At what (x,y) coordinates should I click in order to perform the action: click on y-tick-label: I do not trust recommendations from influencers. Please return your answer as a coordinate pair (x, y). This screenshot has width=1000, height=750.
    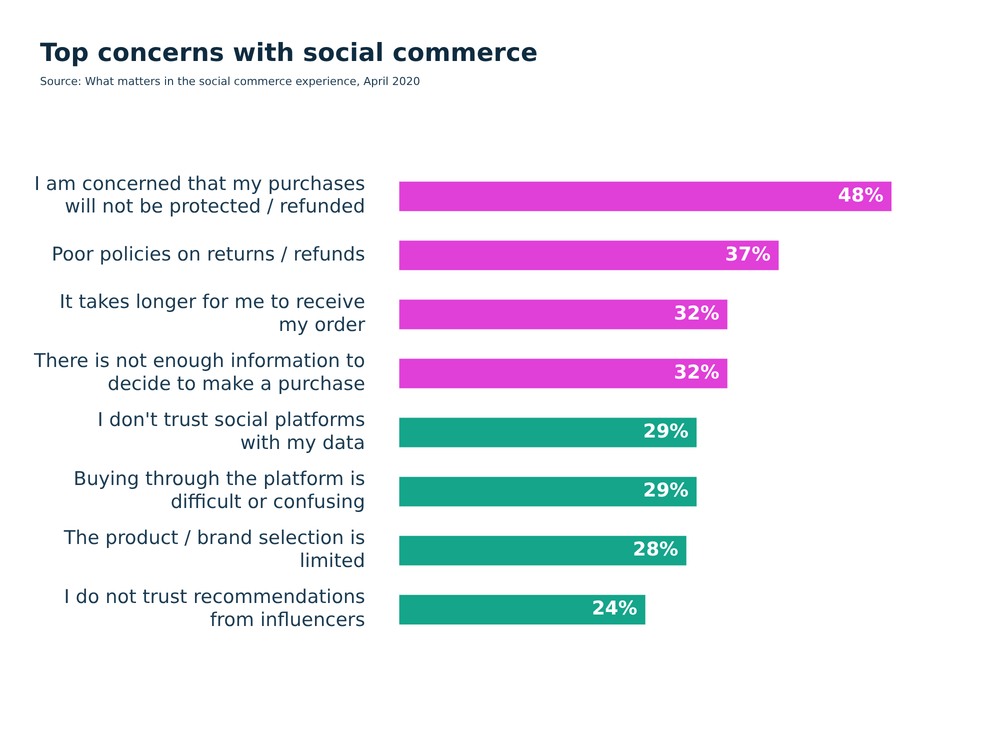
    Looking at the image, I should click on (215, 609).